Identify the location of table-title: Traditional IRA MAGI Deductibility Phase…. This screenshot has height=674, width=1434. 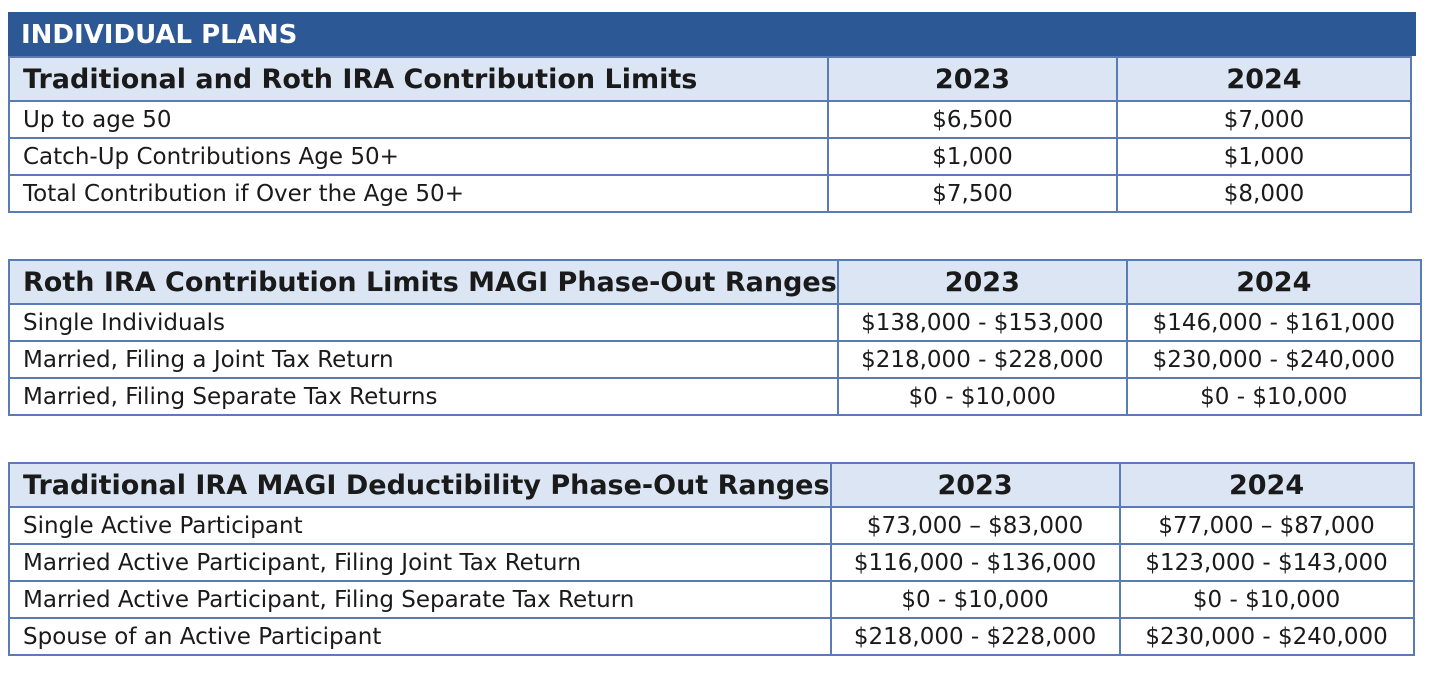
(420, 485).